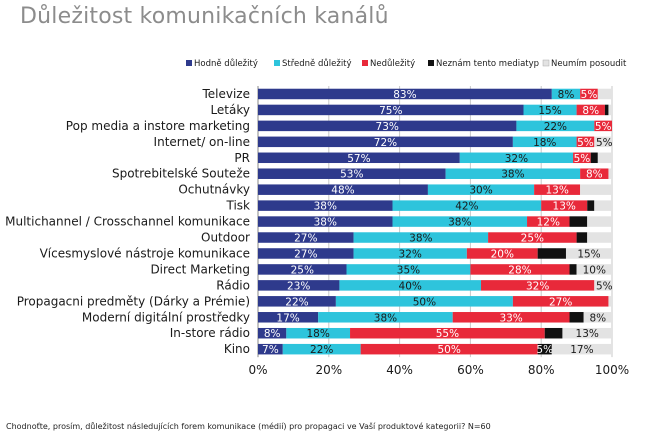 Image resolution: width=650 pixels, height=441 pixels. I want to click on category-label: Vícesmyslové nástroje komunikace, so click(145, 253).